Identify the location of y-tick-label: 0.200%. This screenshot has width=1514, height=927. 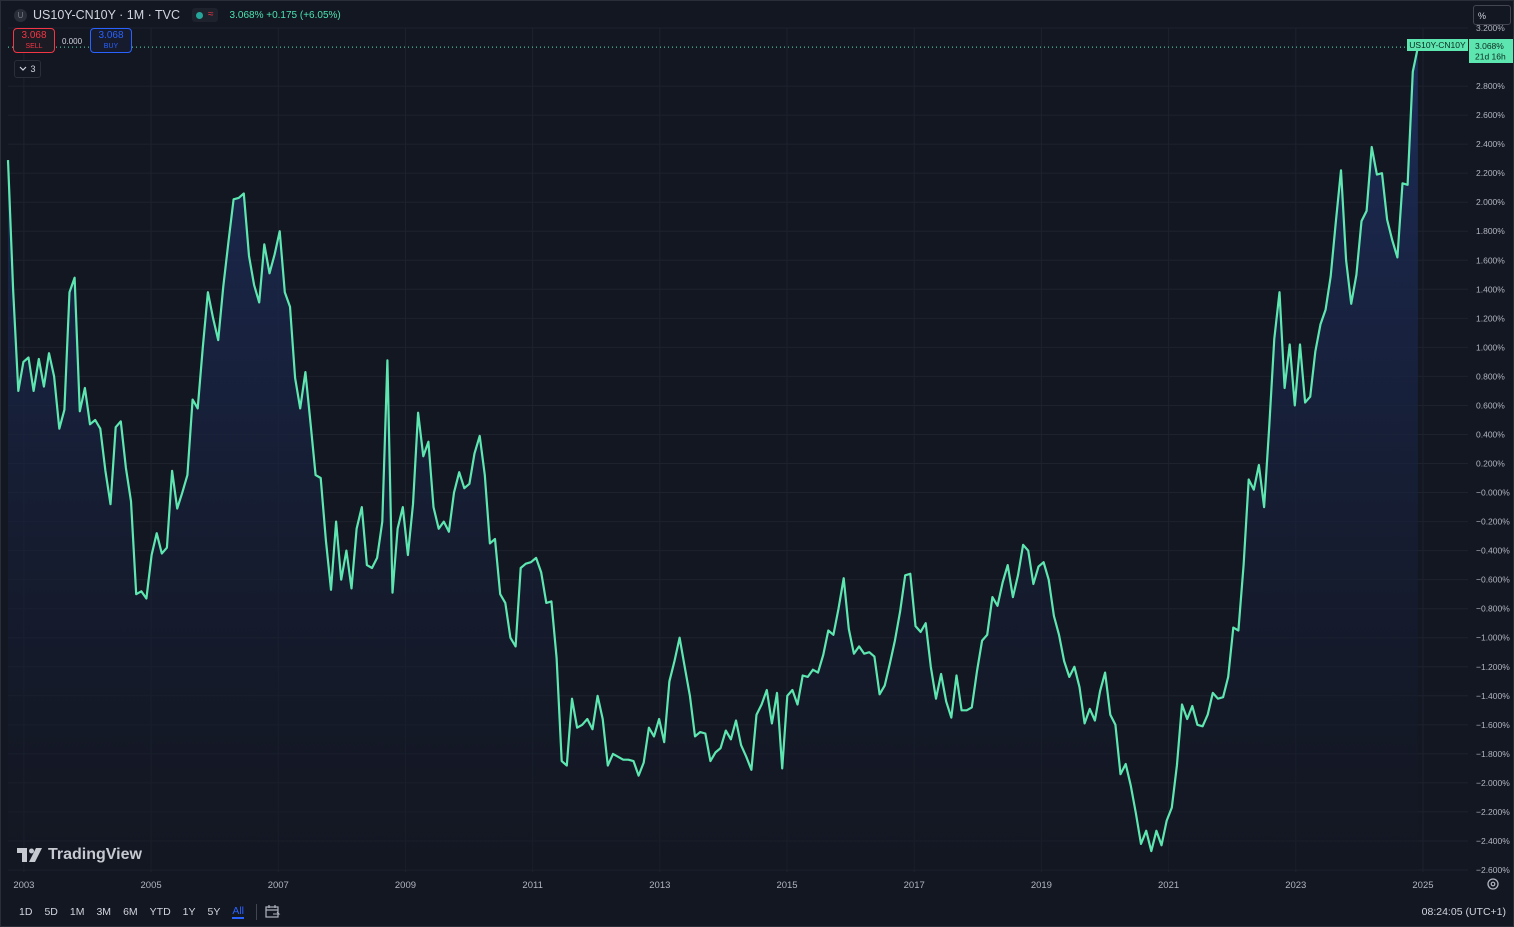
(1490, 464).